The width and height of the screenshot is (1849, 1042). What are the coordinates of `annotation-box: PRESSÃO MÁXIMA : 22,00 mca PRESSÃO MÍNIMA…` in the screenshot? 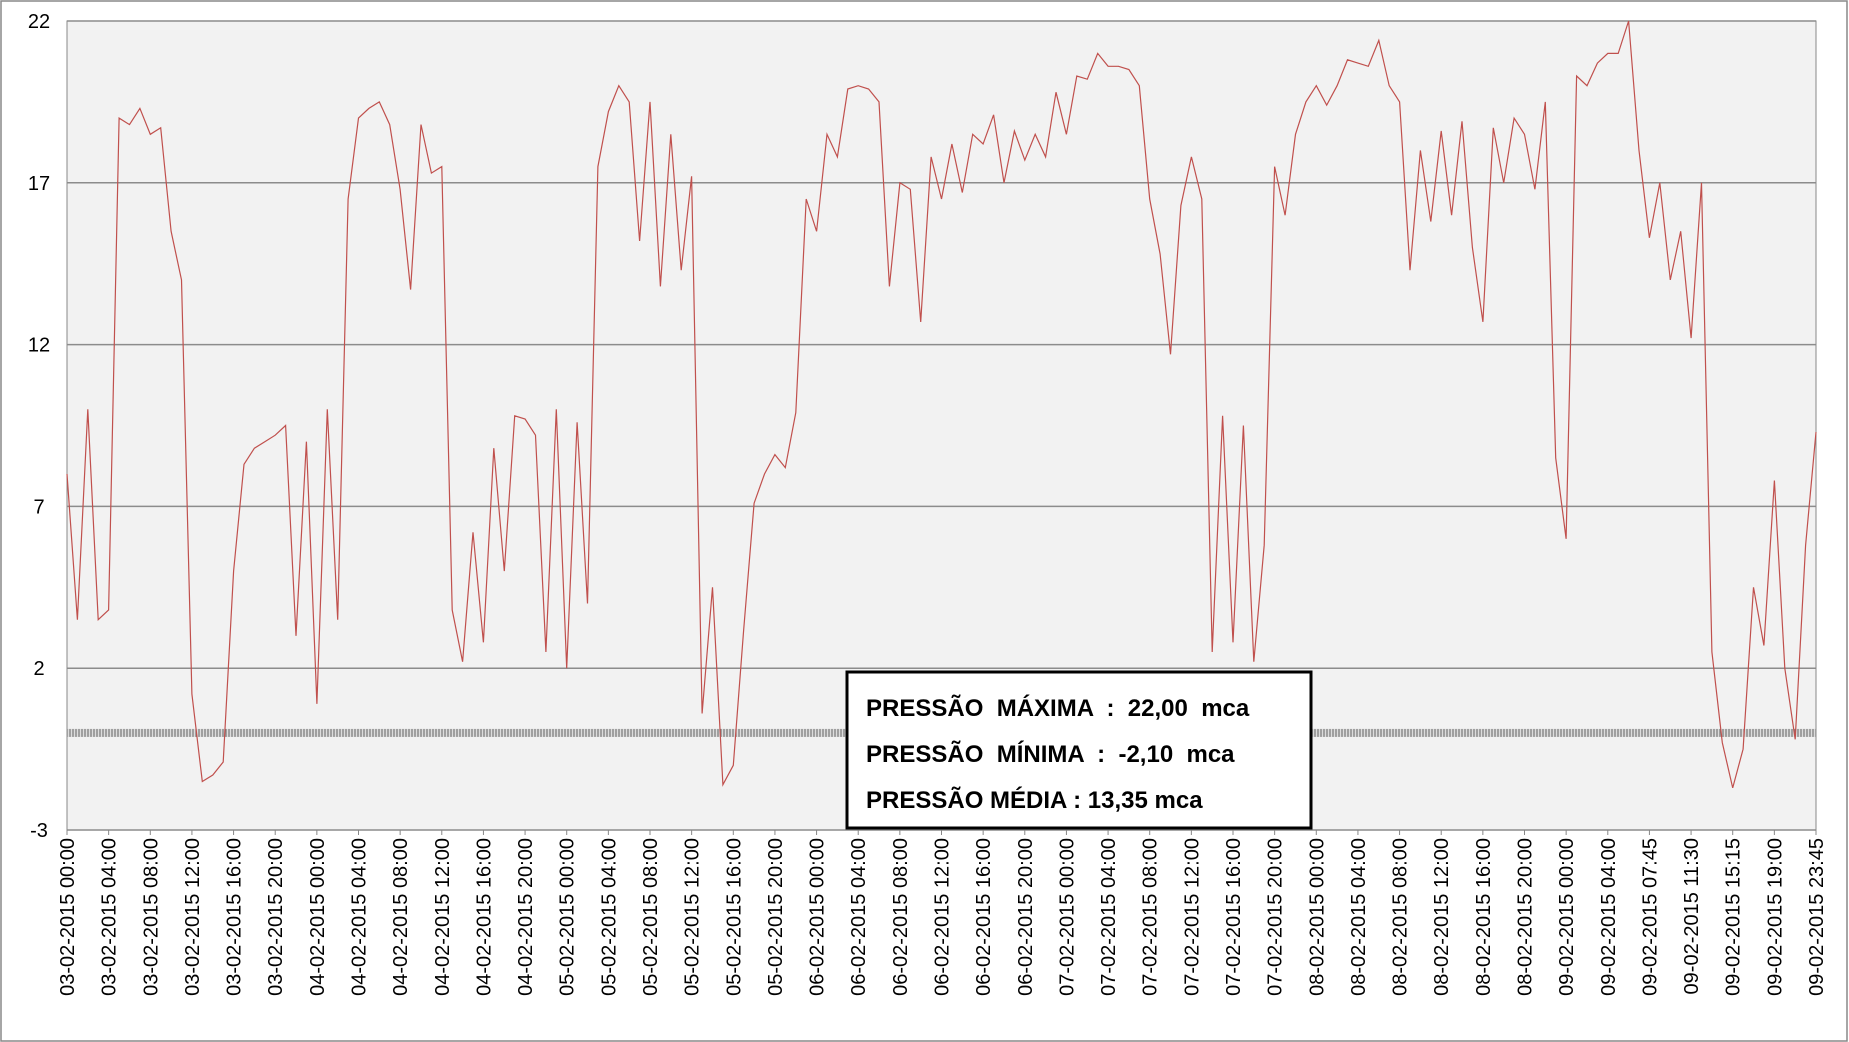 It's located at (1079, 750).